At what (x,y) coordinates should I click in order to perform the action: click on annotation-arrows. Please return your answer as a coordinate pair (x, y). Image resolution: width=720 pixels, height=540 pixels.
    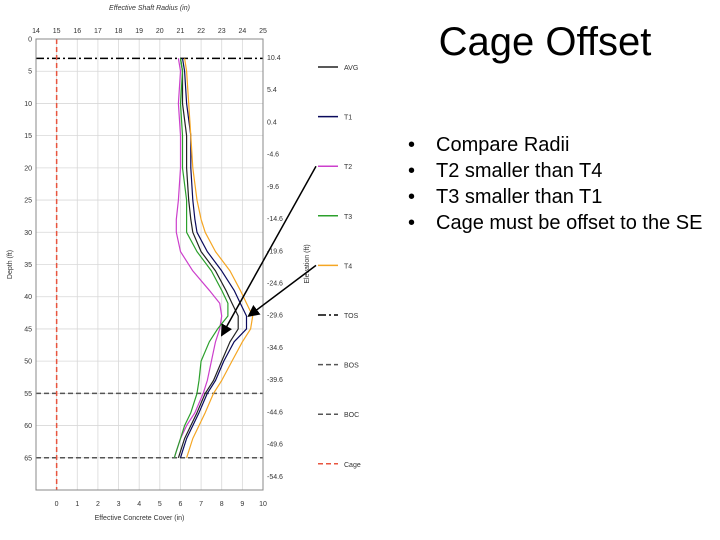
    Looking at the image, I should click on (268, 251).